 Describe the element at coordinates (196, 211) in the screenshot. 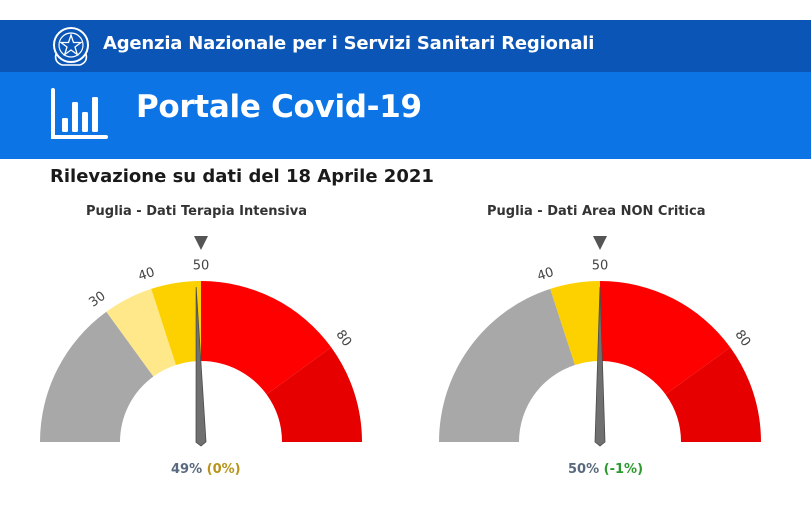

I see `gauge-title-intensive-care: Puglia - Dati Terapia Intensiva` at that location.